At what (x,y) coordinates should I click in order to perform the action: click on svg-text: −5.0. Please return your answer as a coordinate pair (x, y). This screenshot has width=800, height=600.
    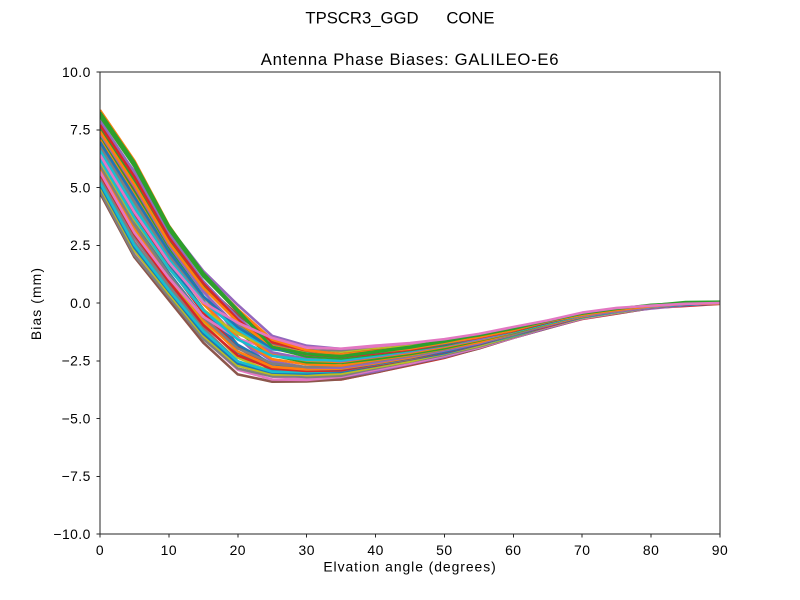
    Looking at the image, I should click on (76, 418).